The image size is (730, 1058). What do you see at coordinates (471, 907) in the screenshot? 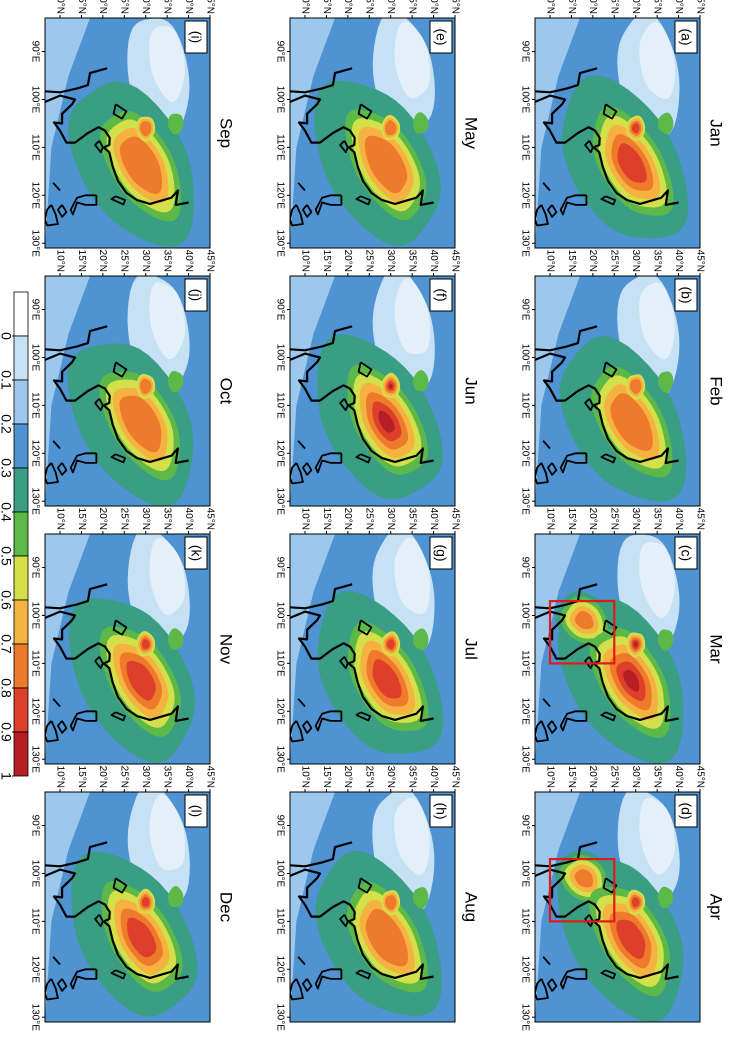
I see `month-title: Aug` at bounding box center [471, 907].